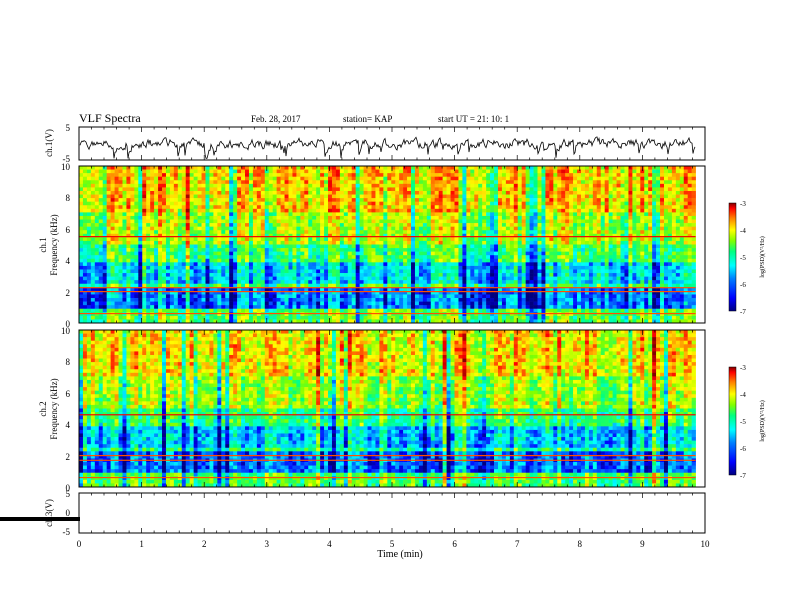 The width and height of the screenshot is (792, 612). What do you see at coordinates (141, 544) in the screenshot?
I see `time-tick-label-1: 1` at bounding box center [141, 544].